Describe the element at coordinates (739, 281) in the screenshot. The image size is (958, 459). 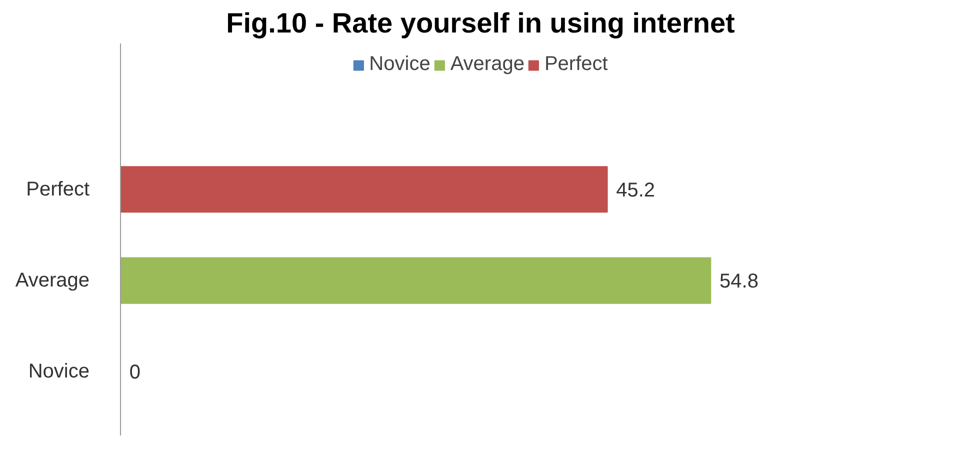
I see `data-label: 54.8` at that location.